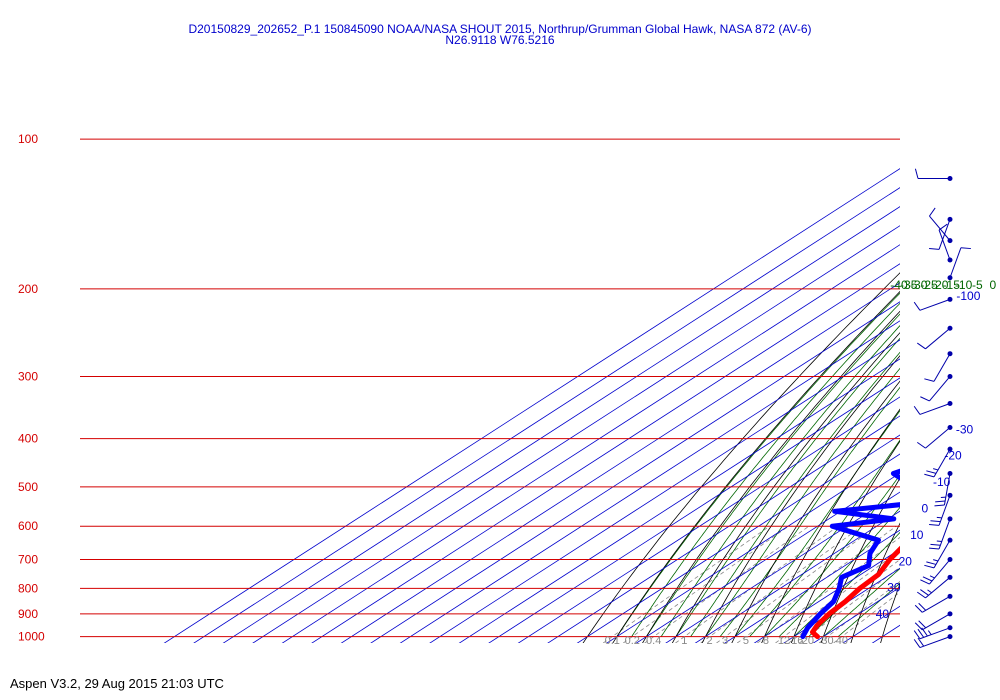 This screenshot has height=700, width=1000. Describe the element at coordinates (842, 641) in the screenshot. I see `mixing-ratio-label: 40` at that location.